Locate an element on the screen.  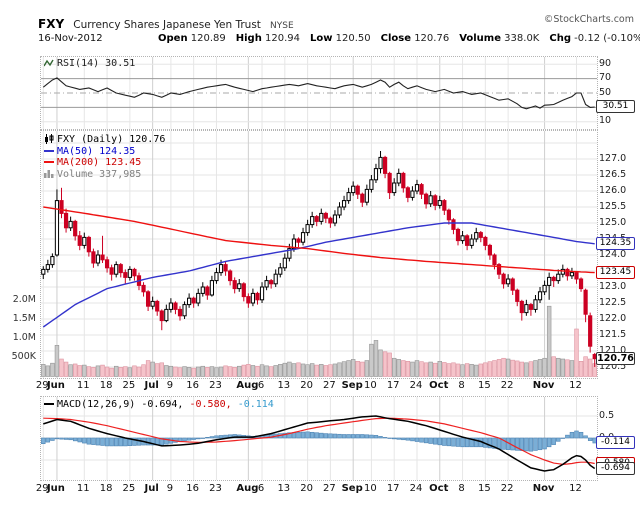
rsi-indicator-icon is located at coordinates (49, 62).